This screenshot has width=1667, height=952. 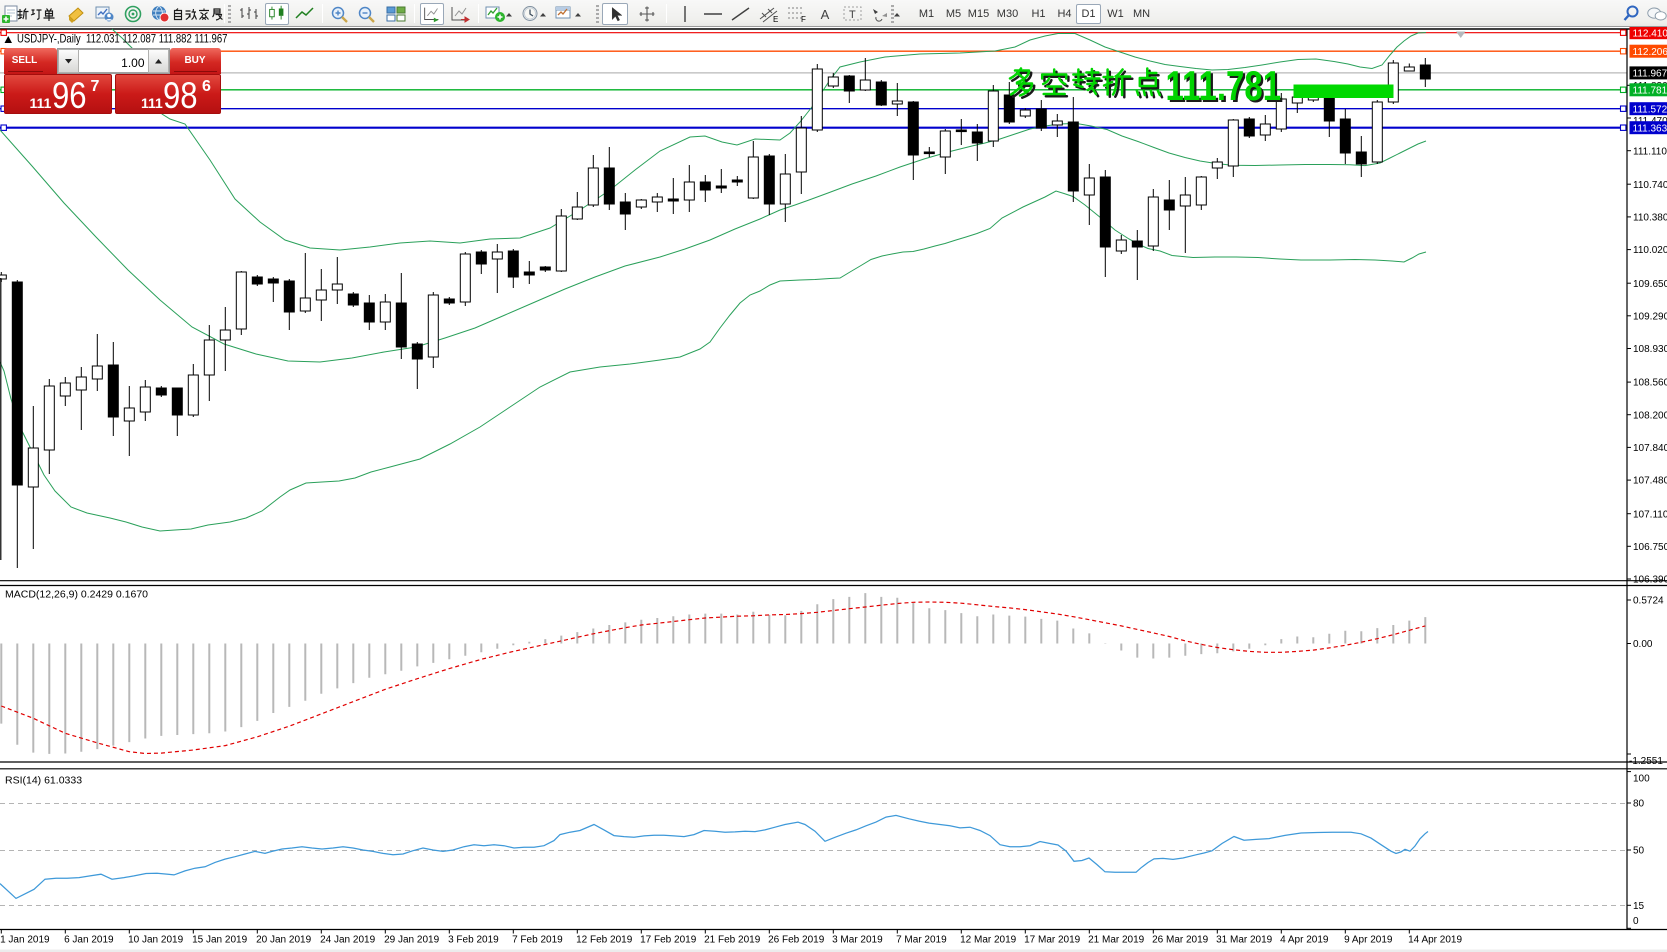 What do you see at coordinates (857, 940) in the screenshot?
I see `svg-text: 3 Mar 2019` at bounding box center [857, 940].